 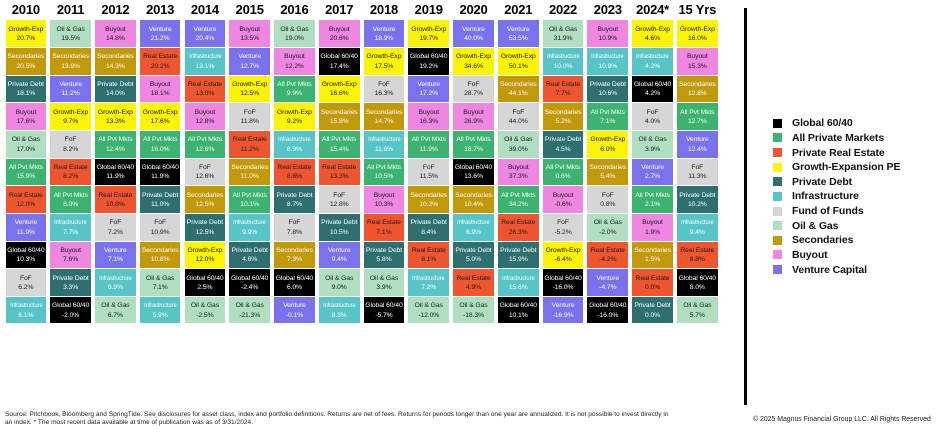 I want to click on tile-return-value: 10.9%, so click(x=160, y=232).